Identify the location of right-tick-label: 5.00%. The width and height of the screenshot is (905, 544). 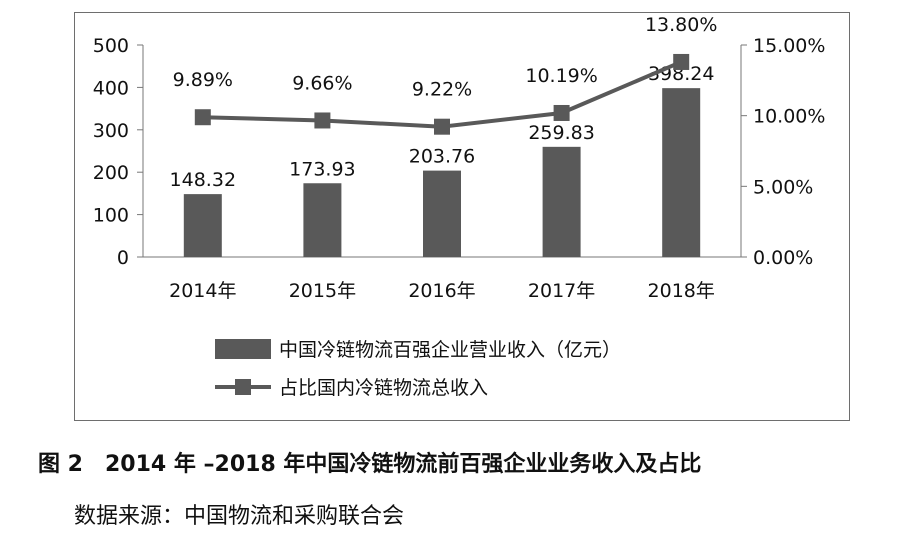
(783, 187).